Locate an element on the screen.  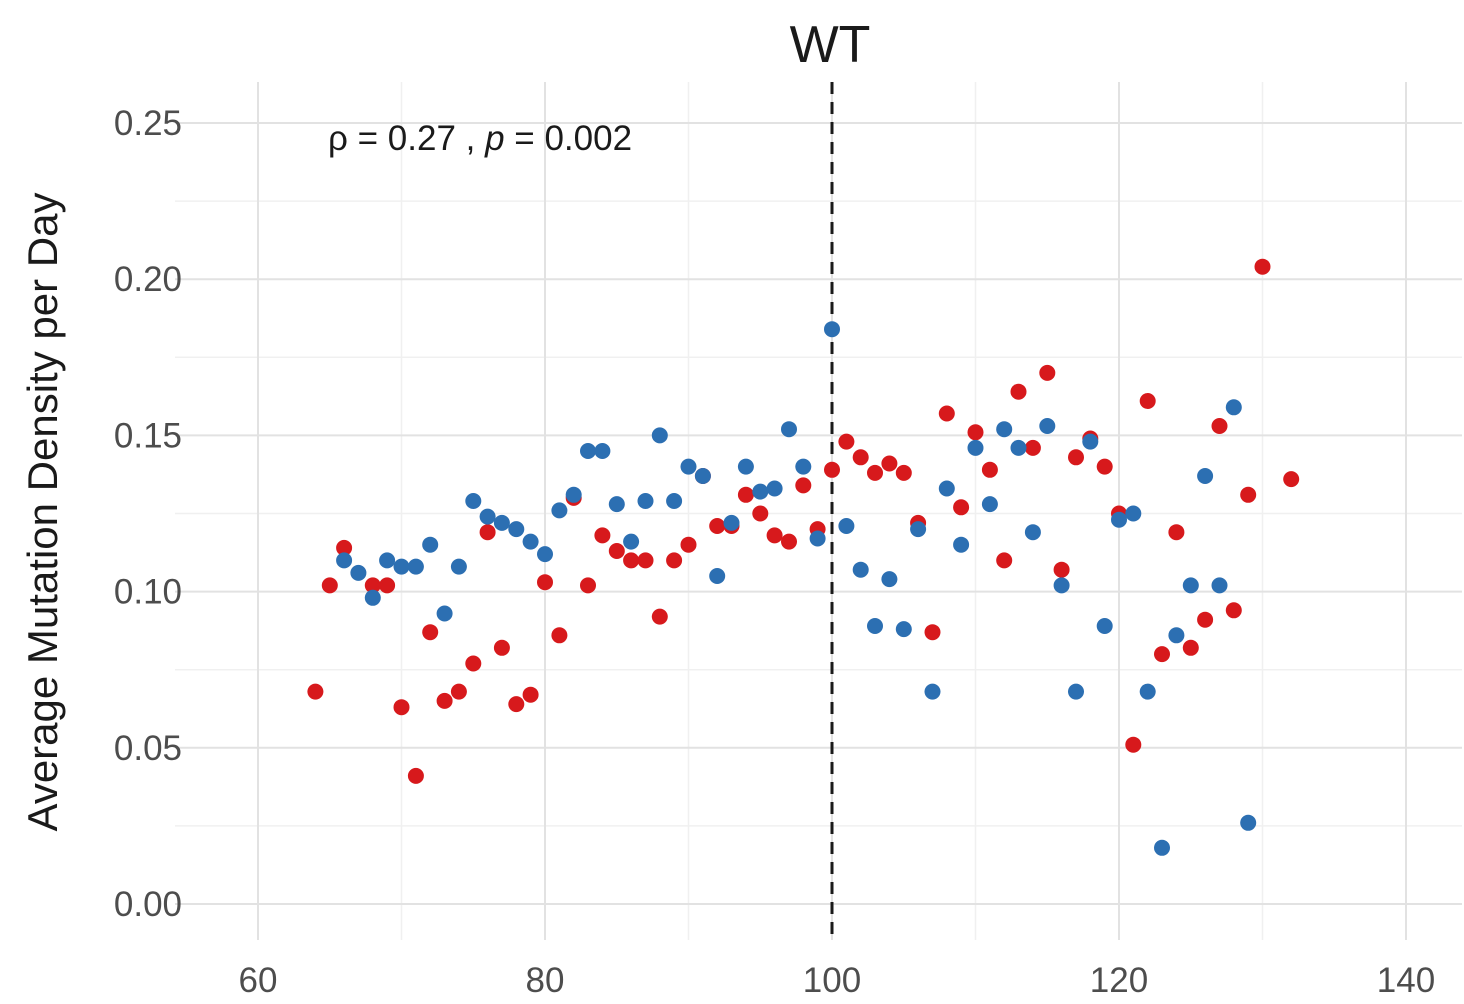
y-axis-label: Average Mutation Density per Day is located at coordinates (42, 512).